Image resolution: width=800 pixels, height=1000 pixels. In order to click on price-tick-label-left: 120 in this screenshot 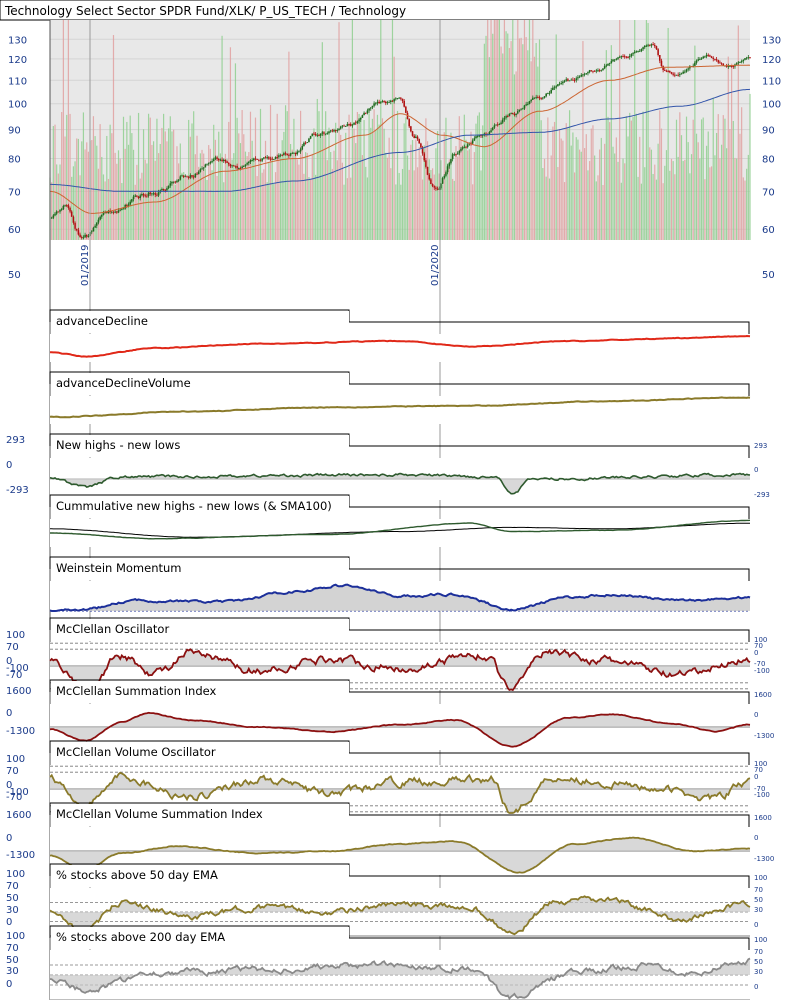, I will do `click(17, 60)`.